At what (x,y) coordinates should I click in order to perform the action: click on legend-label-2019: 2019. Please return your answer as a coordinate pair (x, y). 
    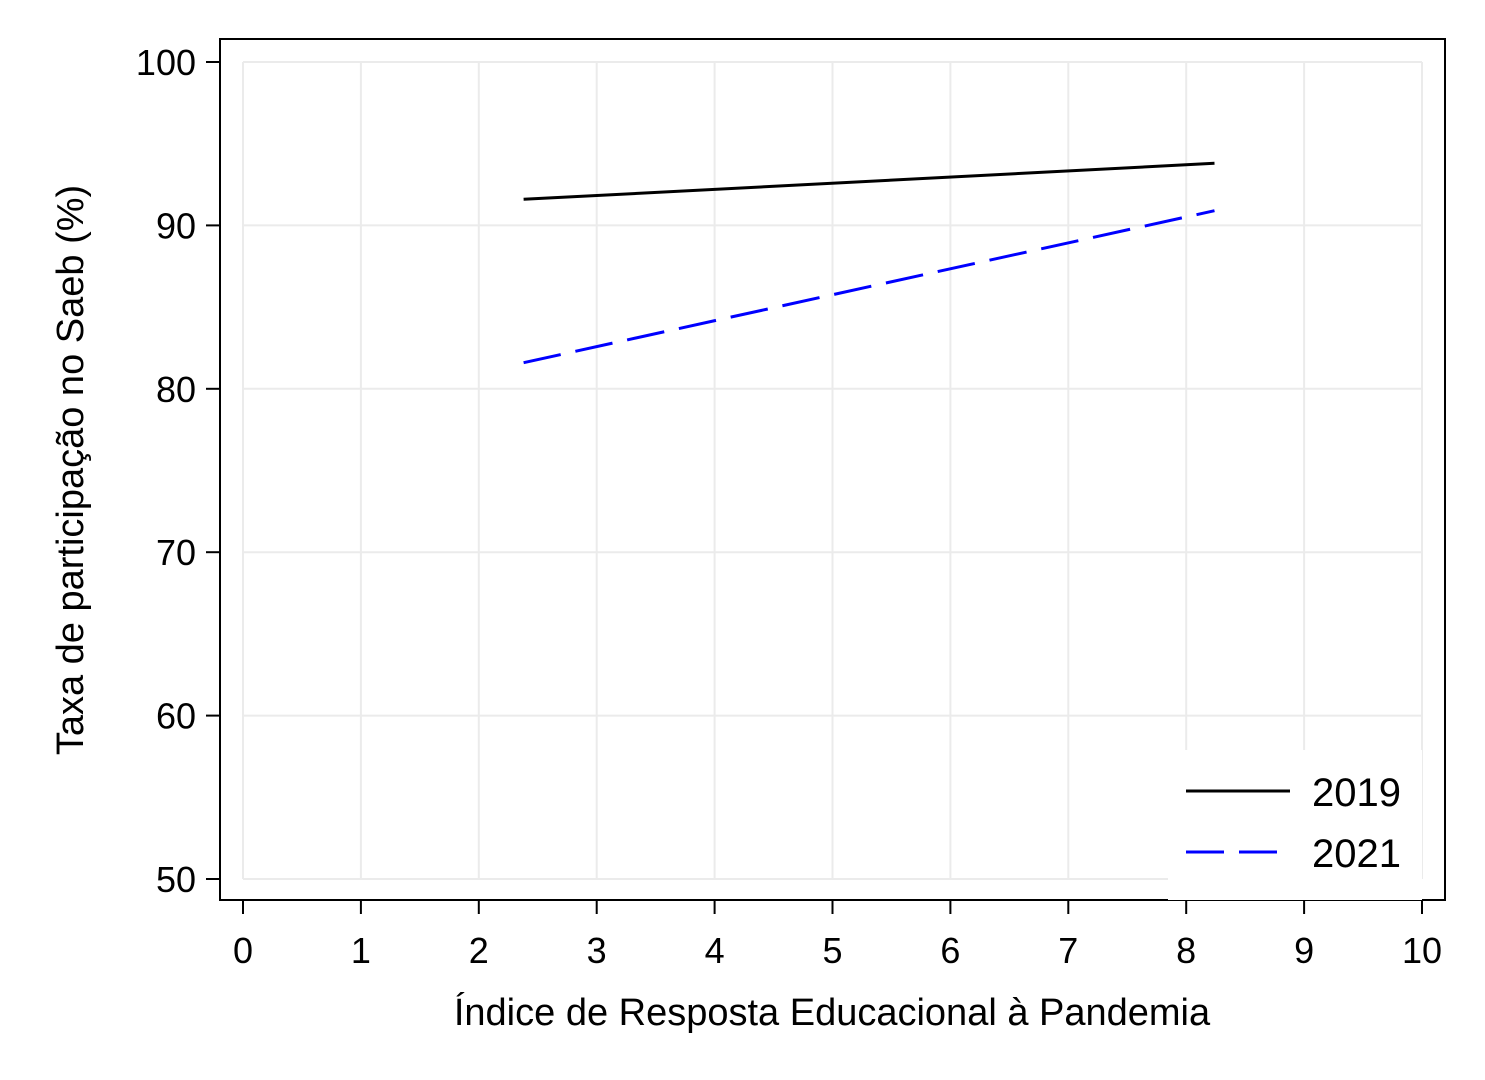
    Looking at the image, I should click on (1356, 793).